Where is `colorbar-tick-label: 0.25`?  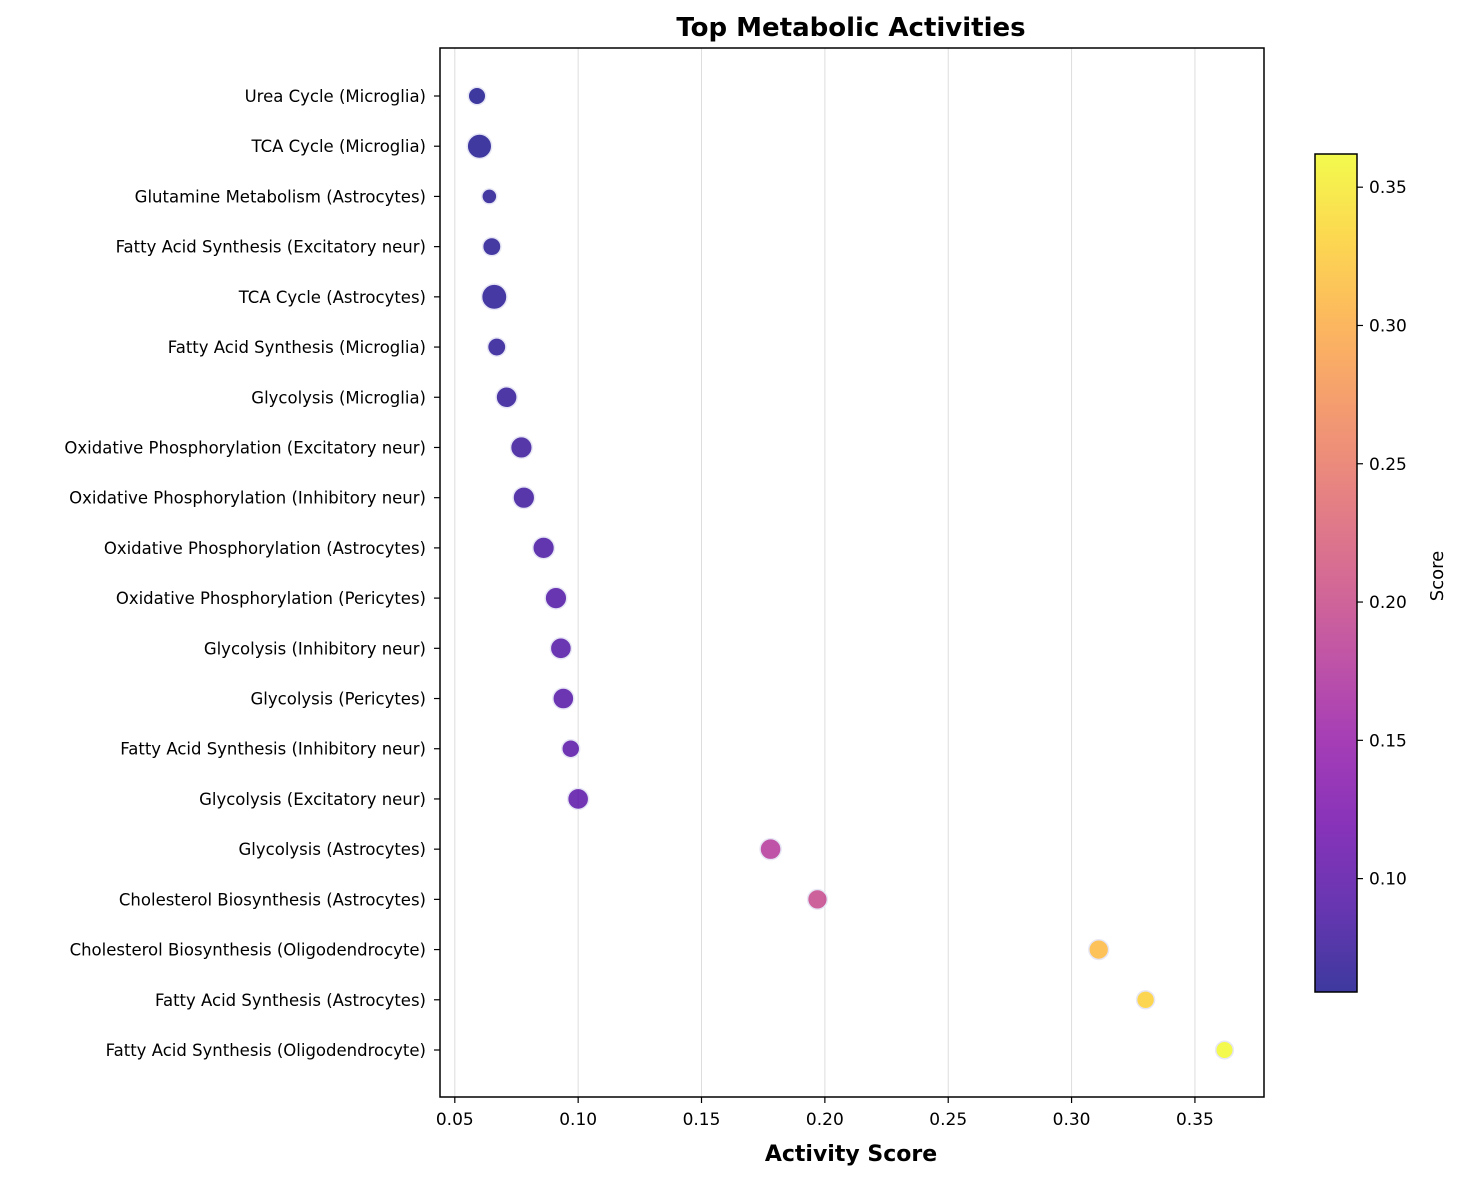
colorbar-tick-label: 0.25 is located at coordinates (1388, 465).